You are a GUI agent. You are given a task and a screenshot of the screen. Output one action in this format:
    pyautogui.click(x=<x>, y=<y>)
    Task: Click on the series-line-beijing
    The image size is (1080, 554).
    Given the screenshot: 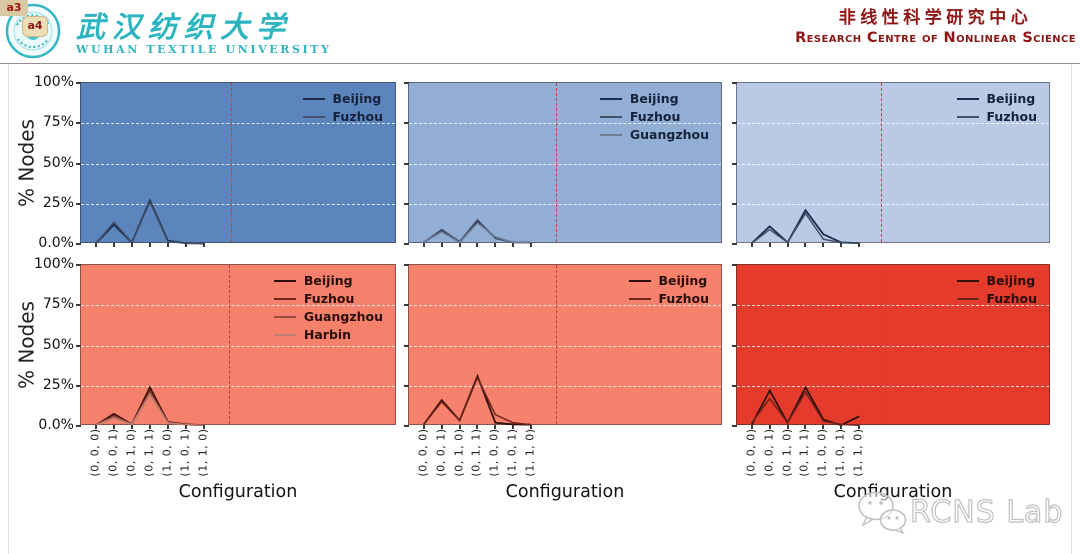 What is the action you would take?
    pyautogui.click(x=477, y=399)
    